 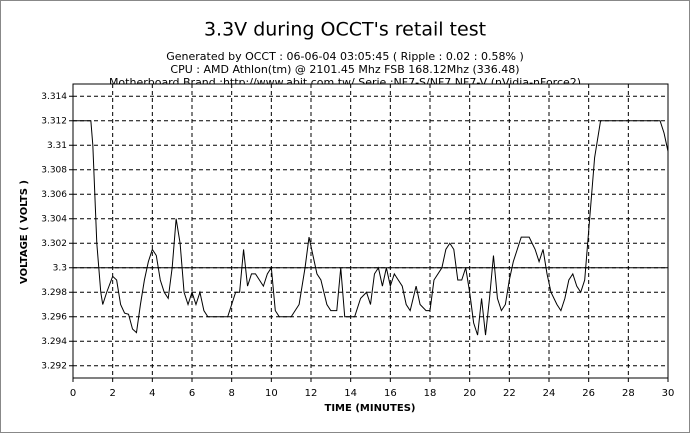 What do you see at coordinates (345, 30) in the screenshot?
I see `chart-title: 3.3V during OCCT's retail test` at bounding box center [345, 30].